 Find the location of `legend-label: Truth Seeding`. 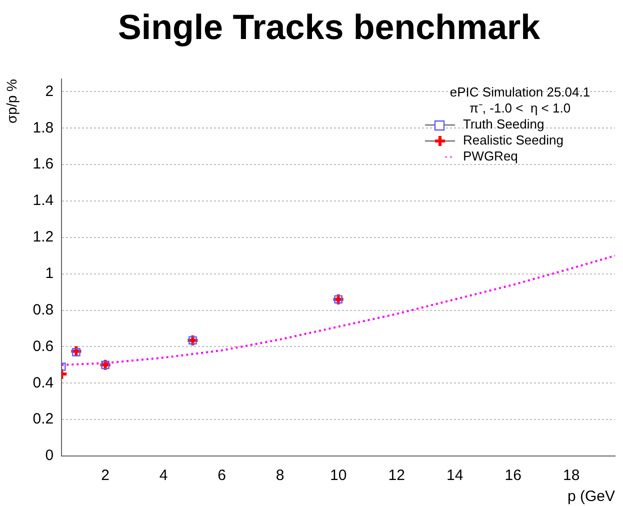

legend-label: Truth Seeding is located at coordinates (503, 124).